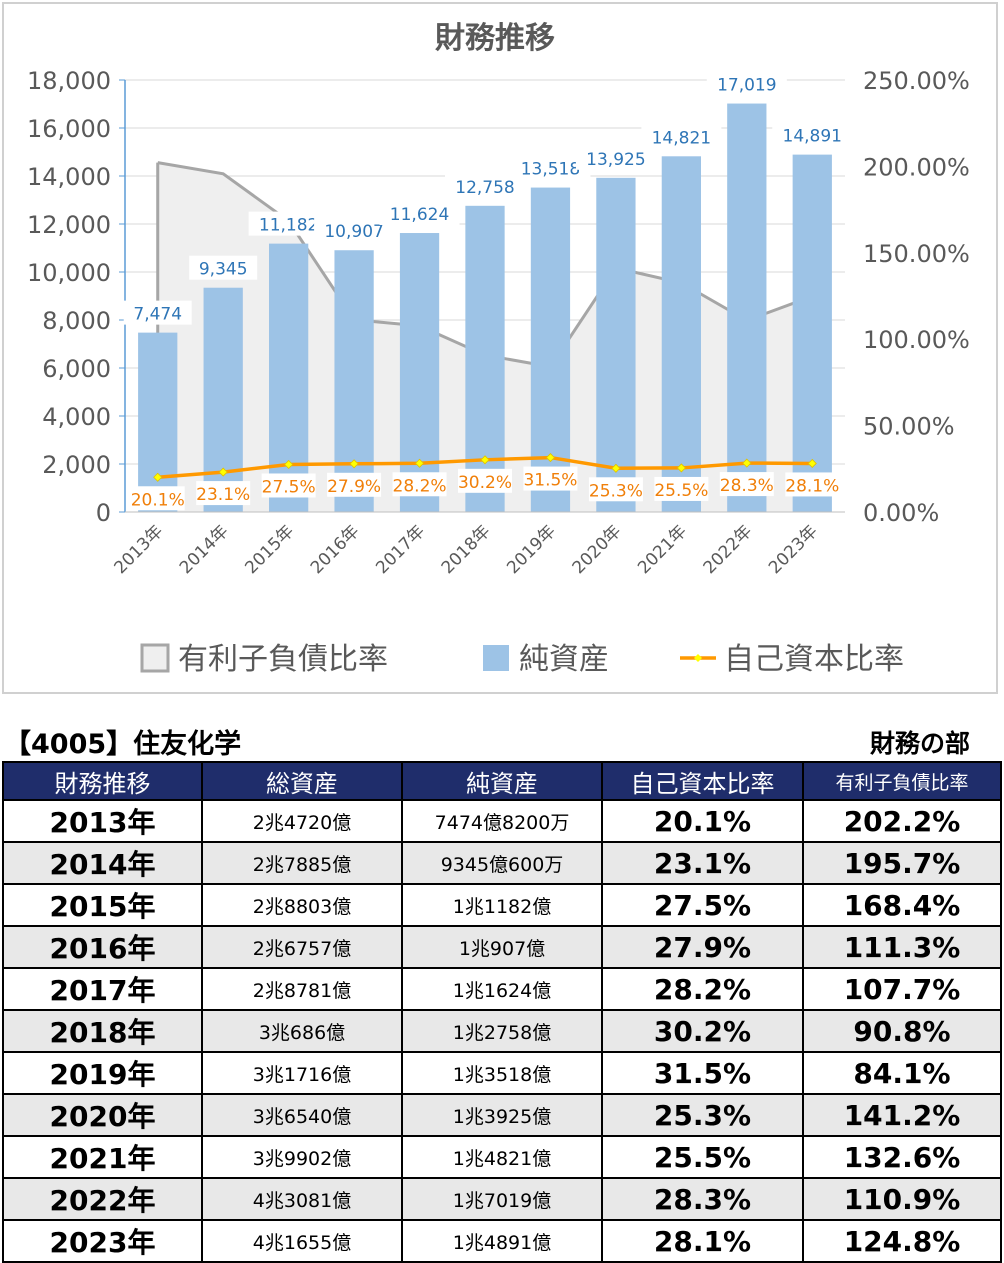 The image size is (1004, 1263). I want to click on x-tick-label: 2016年, so click(335, 549).